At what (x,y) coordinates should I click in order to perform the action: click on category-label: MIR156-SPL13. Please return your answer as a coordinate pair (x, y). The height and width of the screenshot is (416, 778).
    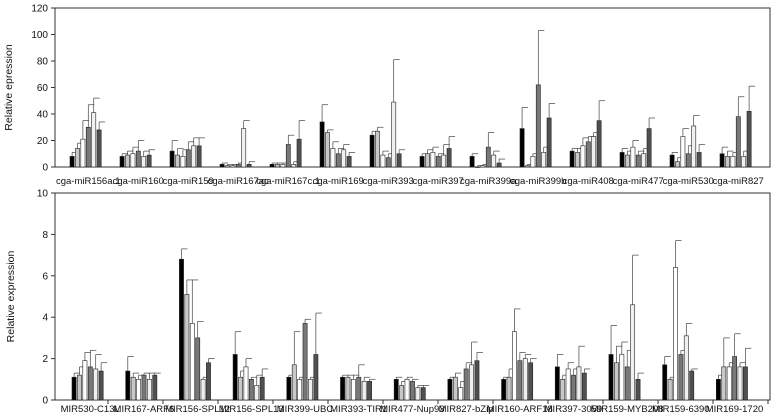
    Looking at the image, I should click on (251, 409).